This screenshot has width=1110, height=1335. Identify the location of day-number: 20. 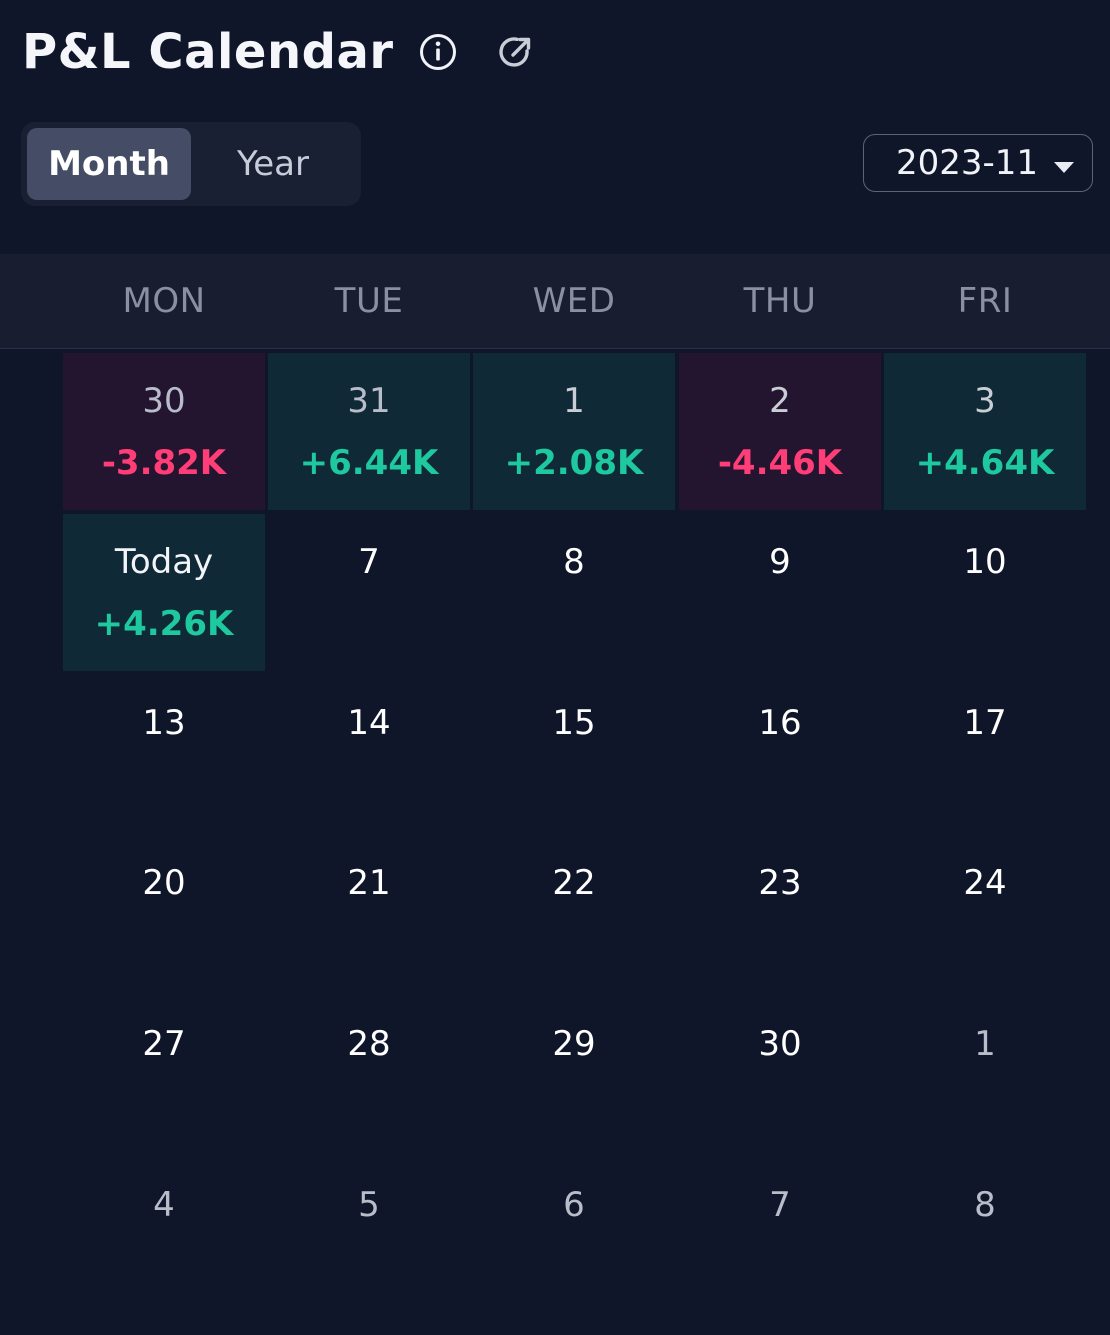
(164, 883).